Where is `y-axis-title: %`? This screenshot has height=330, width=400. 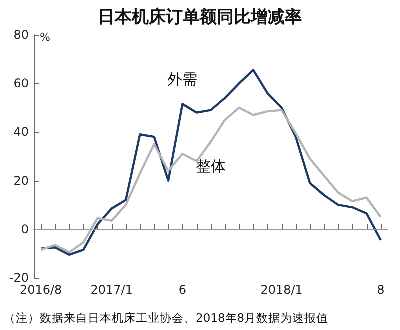 y-axis-title: % is located at coordinates (45, 37).